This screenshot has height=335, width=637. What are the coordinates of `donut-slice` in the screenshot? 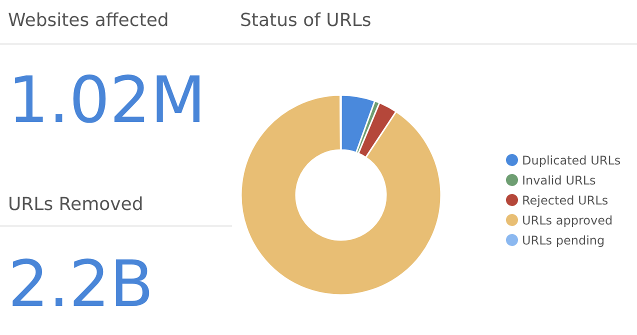 It's located at (377, 130).